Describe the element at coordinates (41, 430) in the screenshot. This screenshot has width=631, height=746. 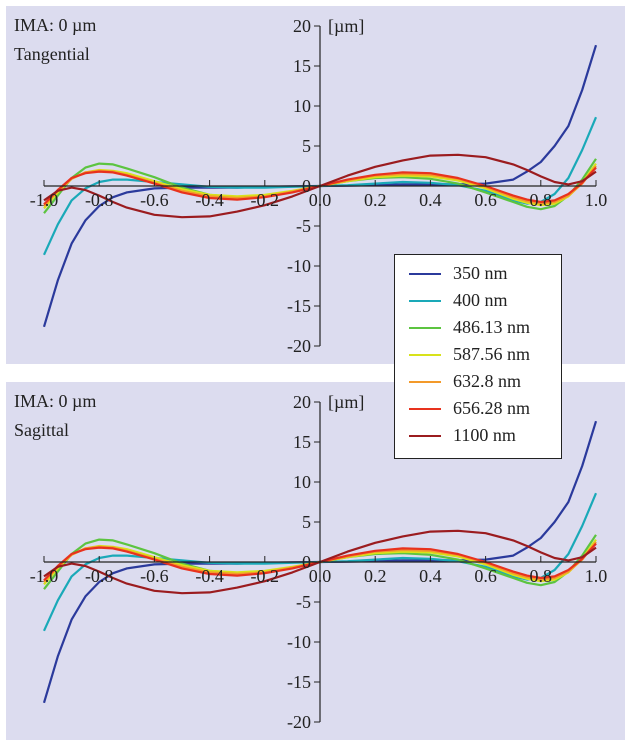
I see `chart-title-line2: Sagittal` at that location.